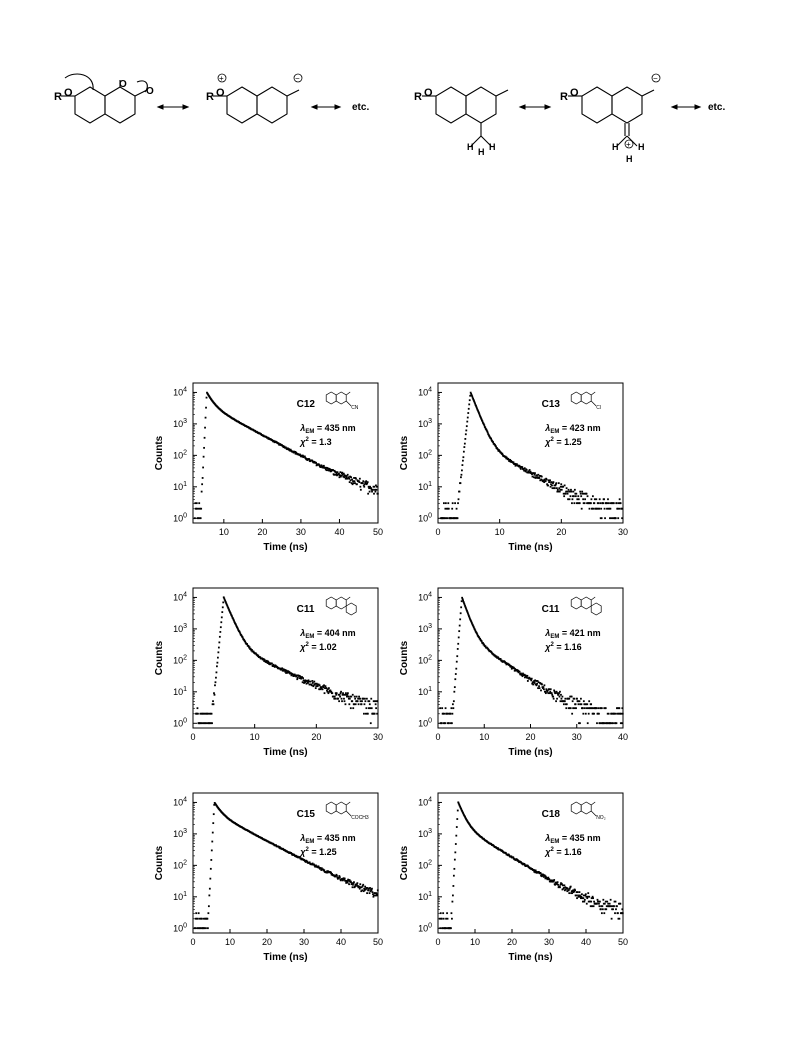  I want to click on etc-label-2: etc., so click(716, 107).